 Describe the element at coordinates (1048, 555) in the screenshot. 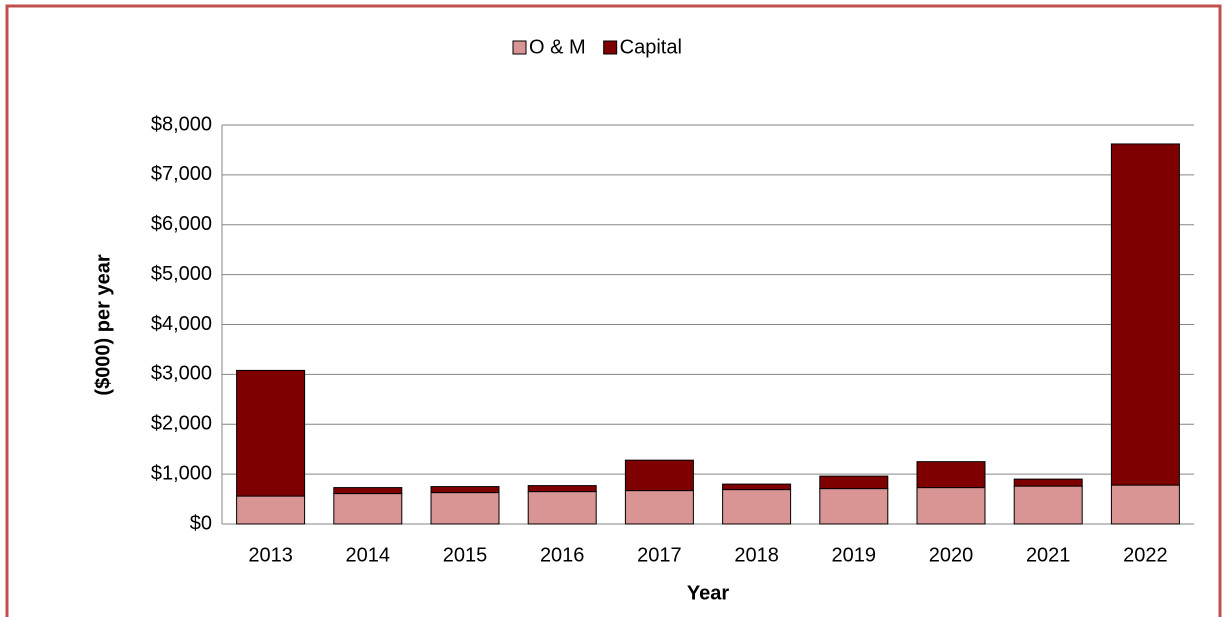

I see `x-tick-label: 2021` at that location.